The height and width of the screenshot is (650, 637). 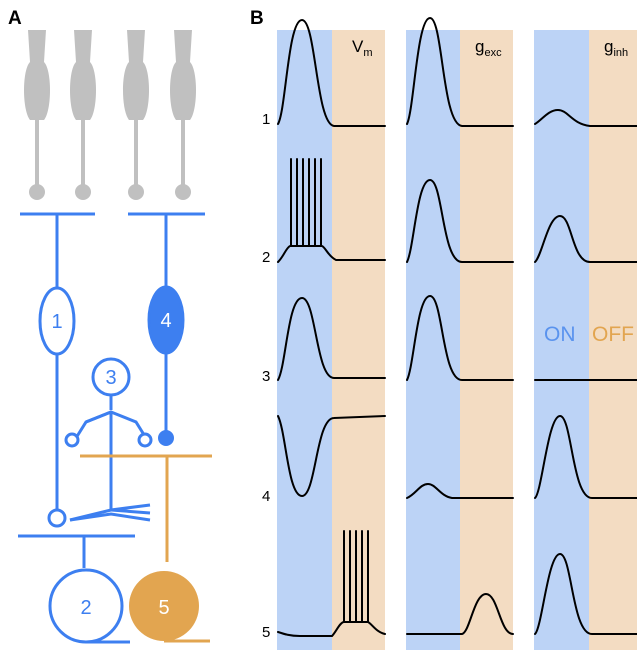 I want to click on off-legend: OFF, so click(x=613, y=334).